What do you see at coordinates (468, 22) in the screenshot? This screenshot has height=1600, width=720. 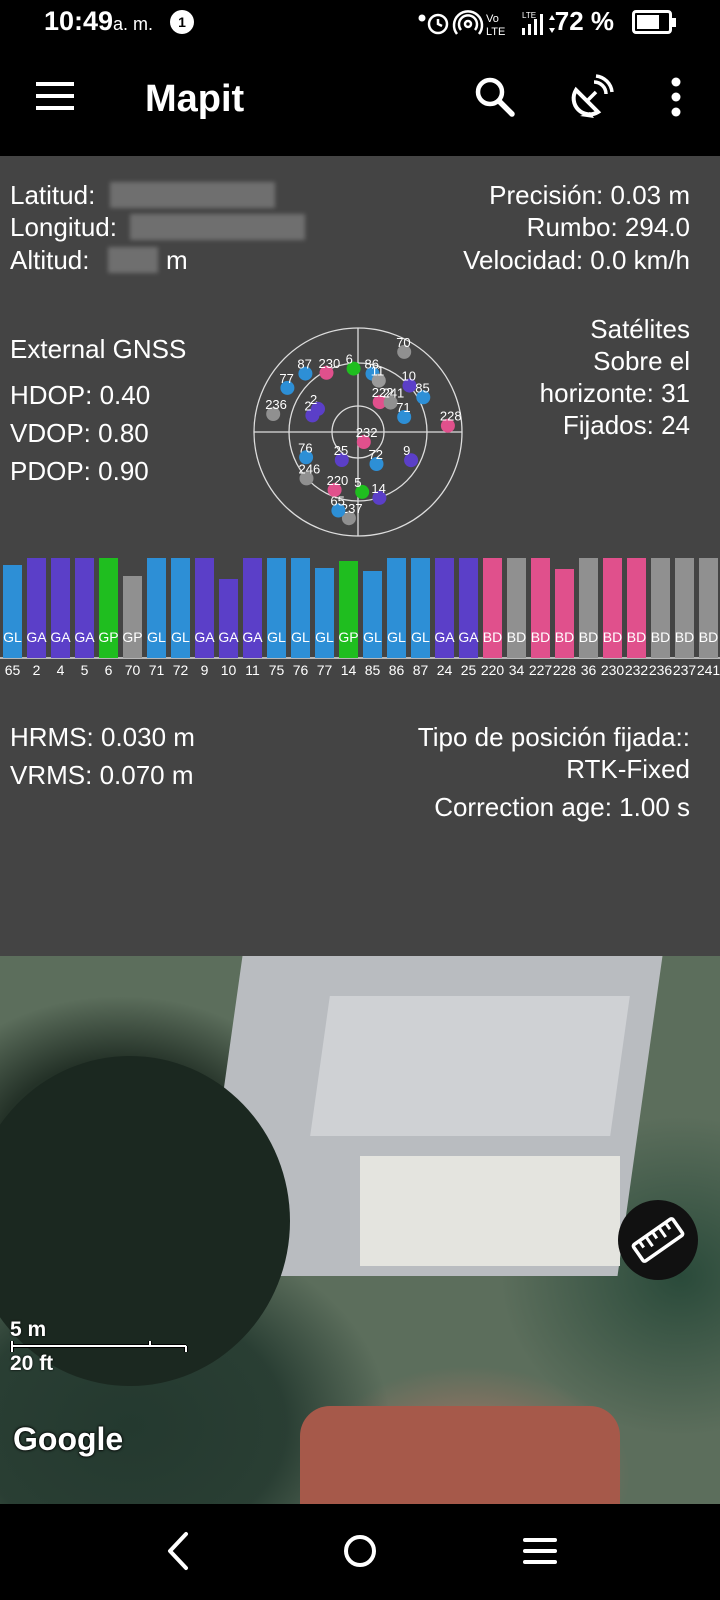 I see `hotspot-icon` at bounding box center [468, 22].